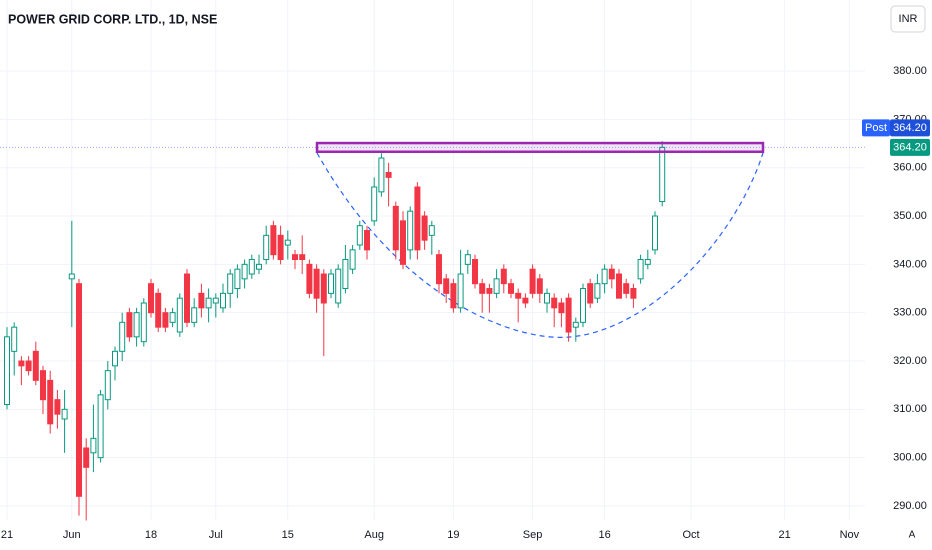  I want to click on auto-scale-button, so click(912, 535).